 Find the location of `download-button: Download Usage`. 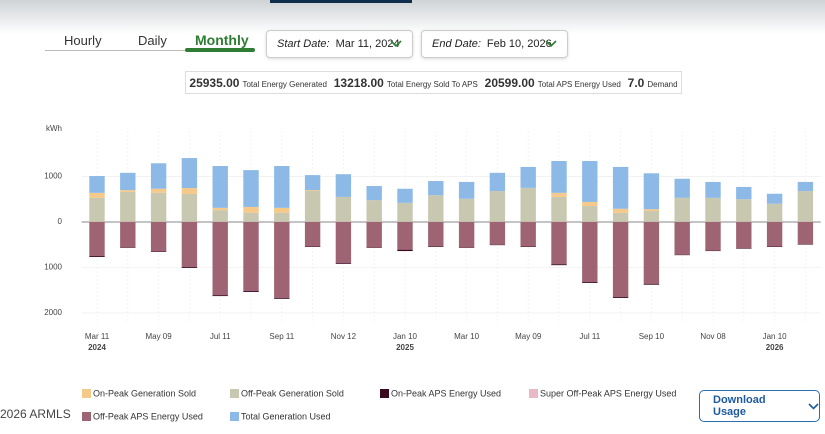

download-button: Download Usage is located at coordinates (759, 406).